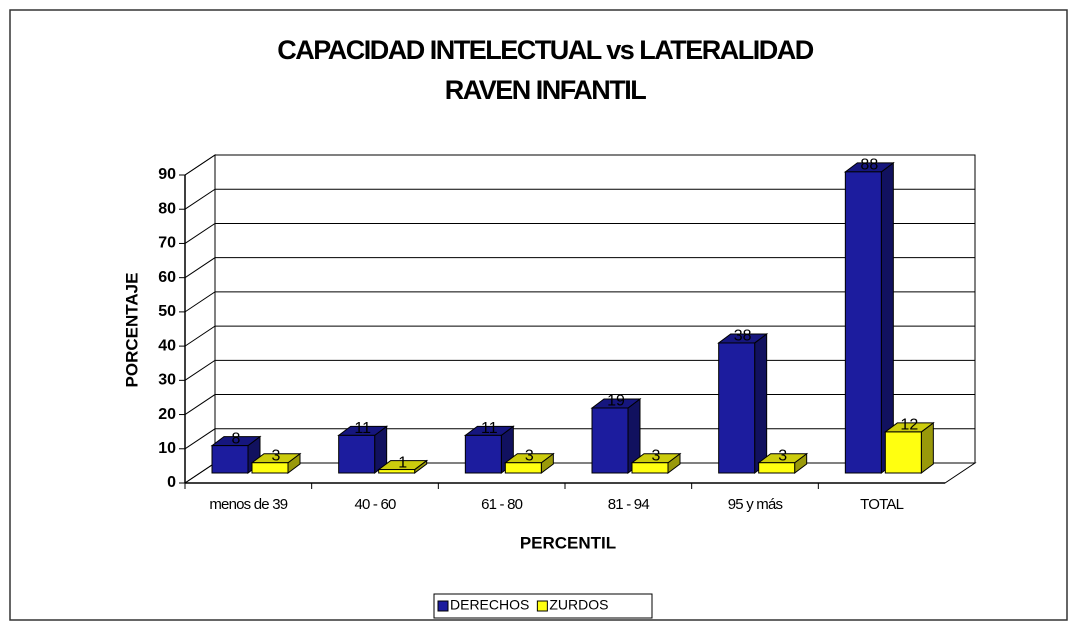 This screenshot has height=626, width=1076. What do you see at coordinates (236, 438) in the screenshot?
I see `value-label: 8` at bounding box center [236, 438].